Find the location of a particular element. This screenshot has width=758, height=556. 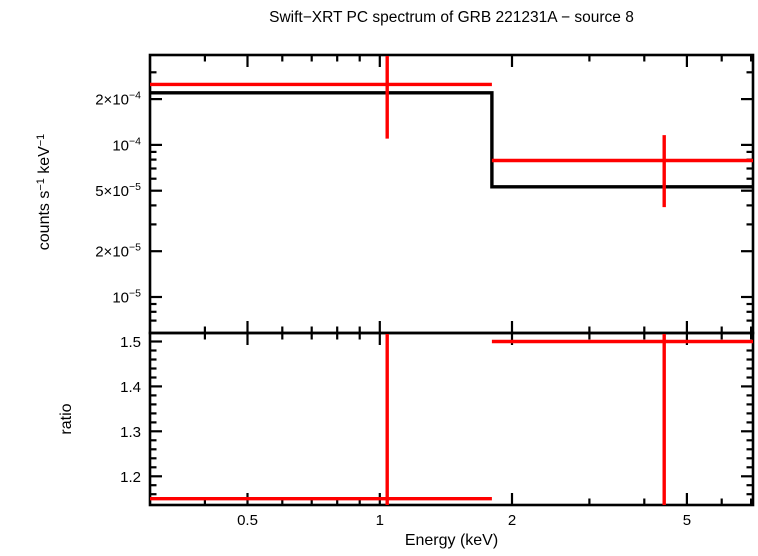

top-y-tick-label: 10⁻⁵ is located at coordinates (126, 297).